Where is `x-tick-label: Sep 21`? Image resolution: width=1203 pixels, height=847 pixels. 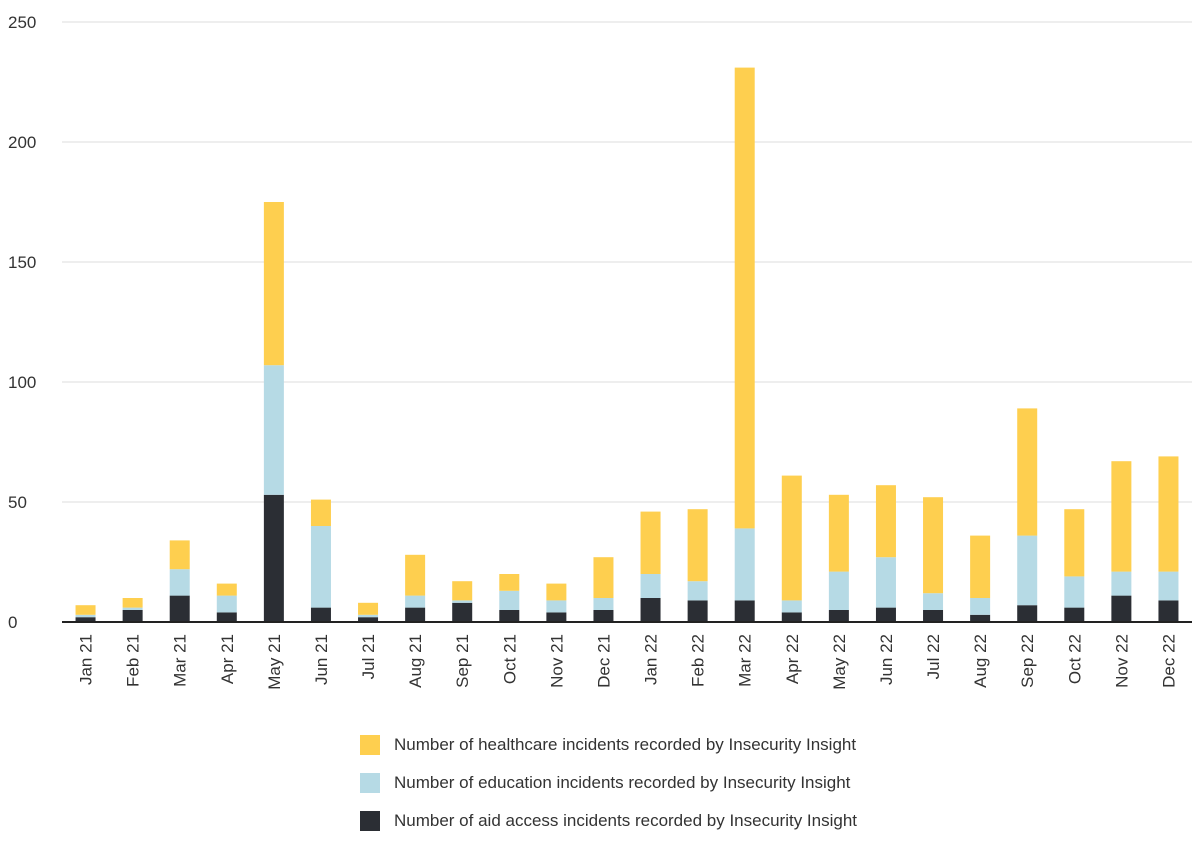
x-tick-label: Sep 21 is located at coordinates (462, 661).